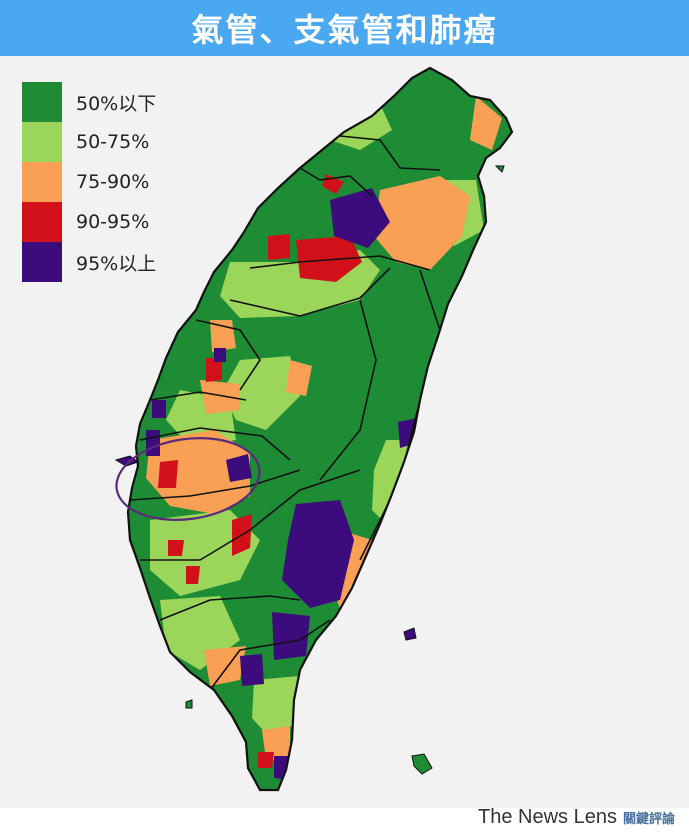 The image size is (689, 836). What do you see at coordinates (113, 222) in the screenshot?
I see `legend-label: 90-95%` at bounding box center [113, 222].